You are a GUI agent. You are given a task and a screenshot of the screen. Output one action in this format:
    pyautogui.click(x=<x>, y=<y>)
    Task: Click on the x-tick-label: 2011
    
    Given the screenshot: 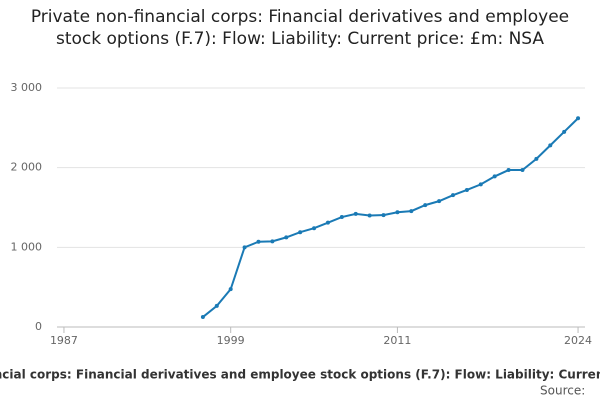 What is the action you would take?
    pyautogui.click(x=397, y=340)
    